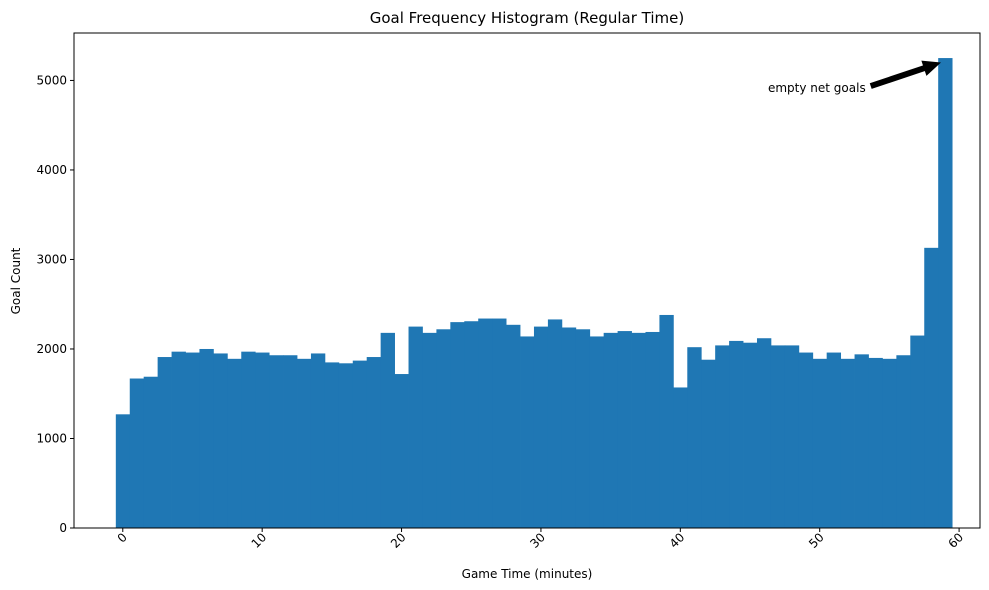 The height and width of the screenshot is (590, 989). I want to click on y-axis-ticks: 0 1000 2000 3000 4000 5000, so click(55, 304).